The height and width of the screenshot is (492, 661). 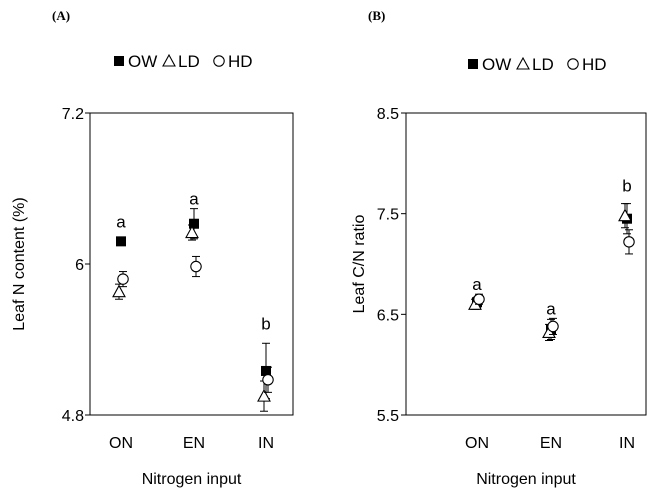 What do you see at coordinates (73, 416) in the screenshot?
I see `y-tick-label: 4.8` at bounding box center [73, 416].